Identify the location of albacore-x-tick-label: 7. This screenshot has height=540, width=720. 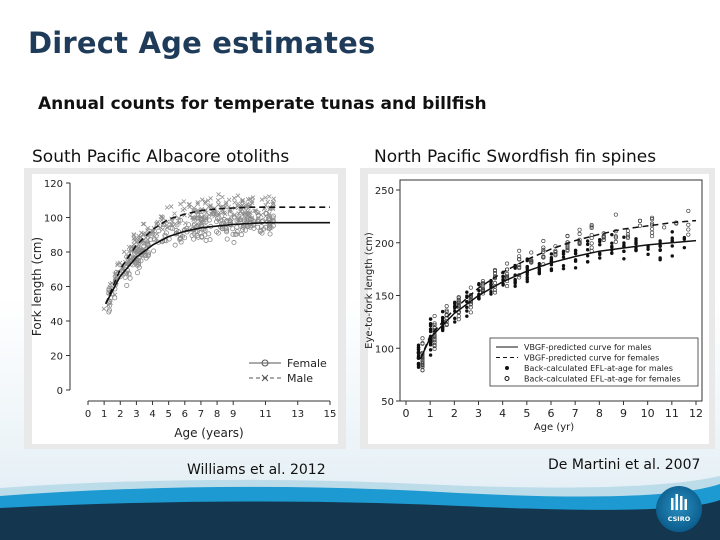
(201, 414).